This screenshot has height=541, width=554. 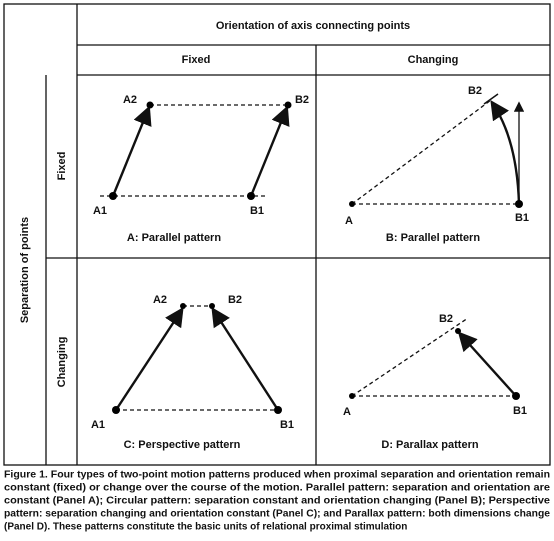 I want to click on panel-title: B: Parallel pattern, so click(x=433, y=238).